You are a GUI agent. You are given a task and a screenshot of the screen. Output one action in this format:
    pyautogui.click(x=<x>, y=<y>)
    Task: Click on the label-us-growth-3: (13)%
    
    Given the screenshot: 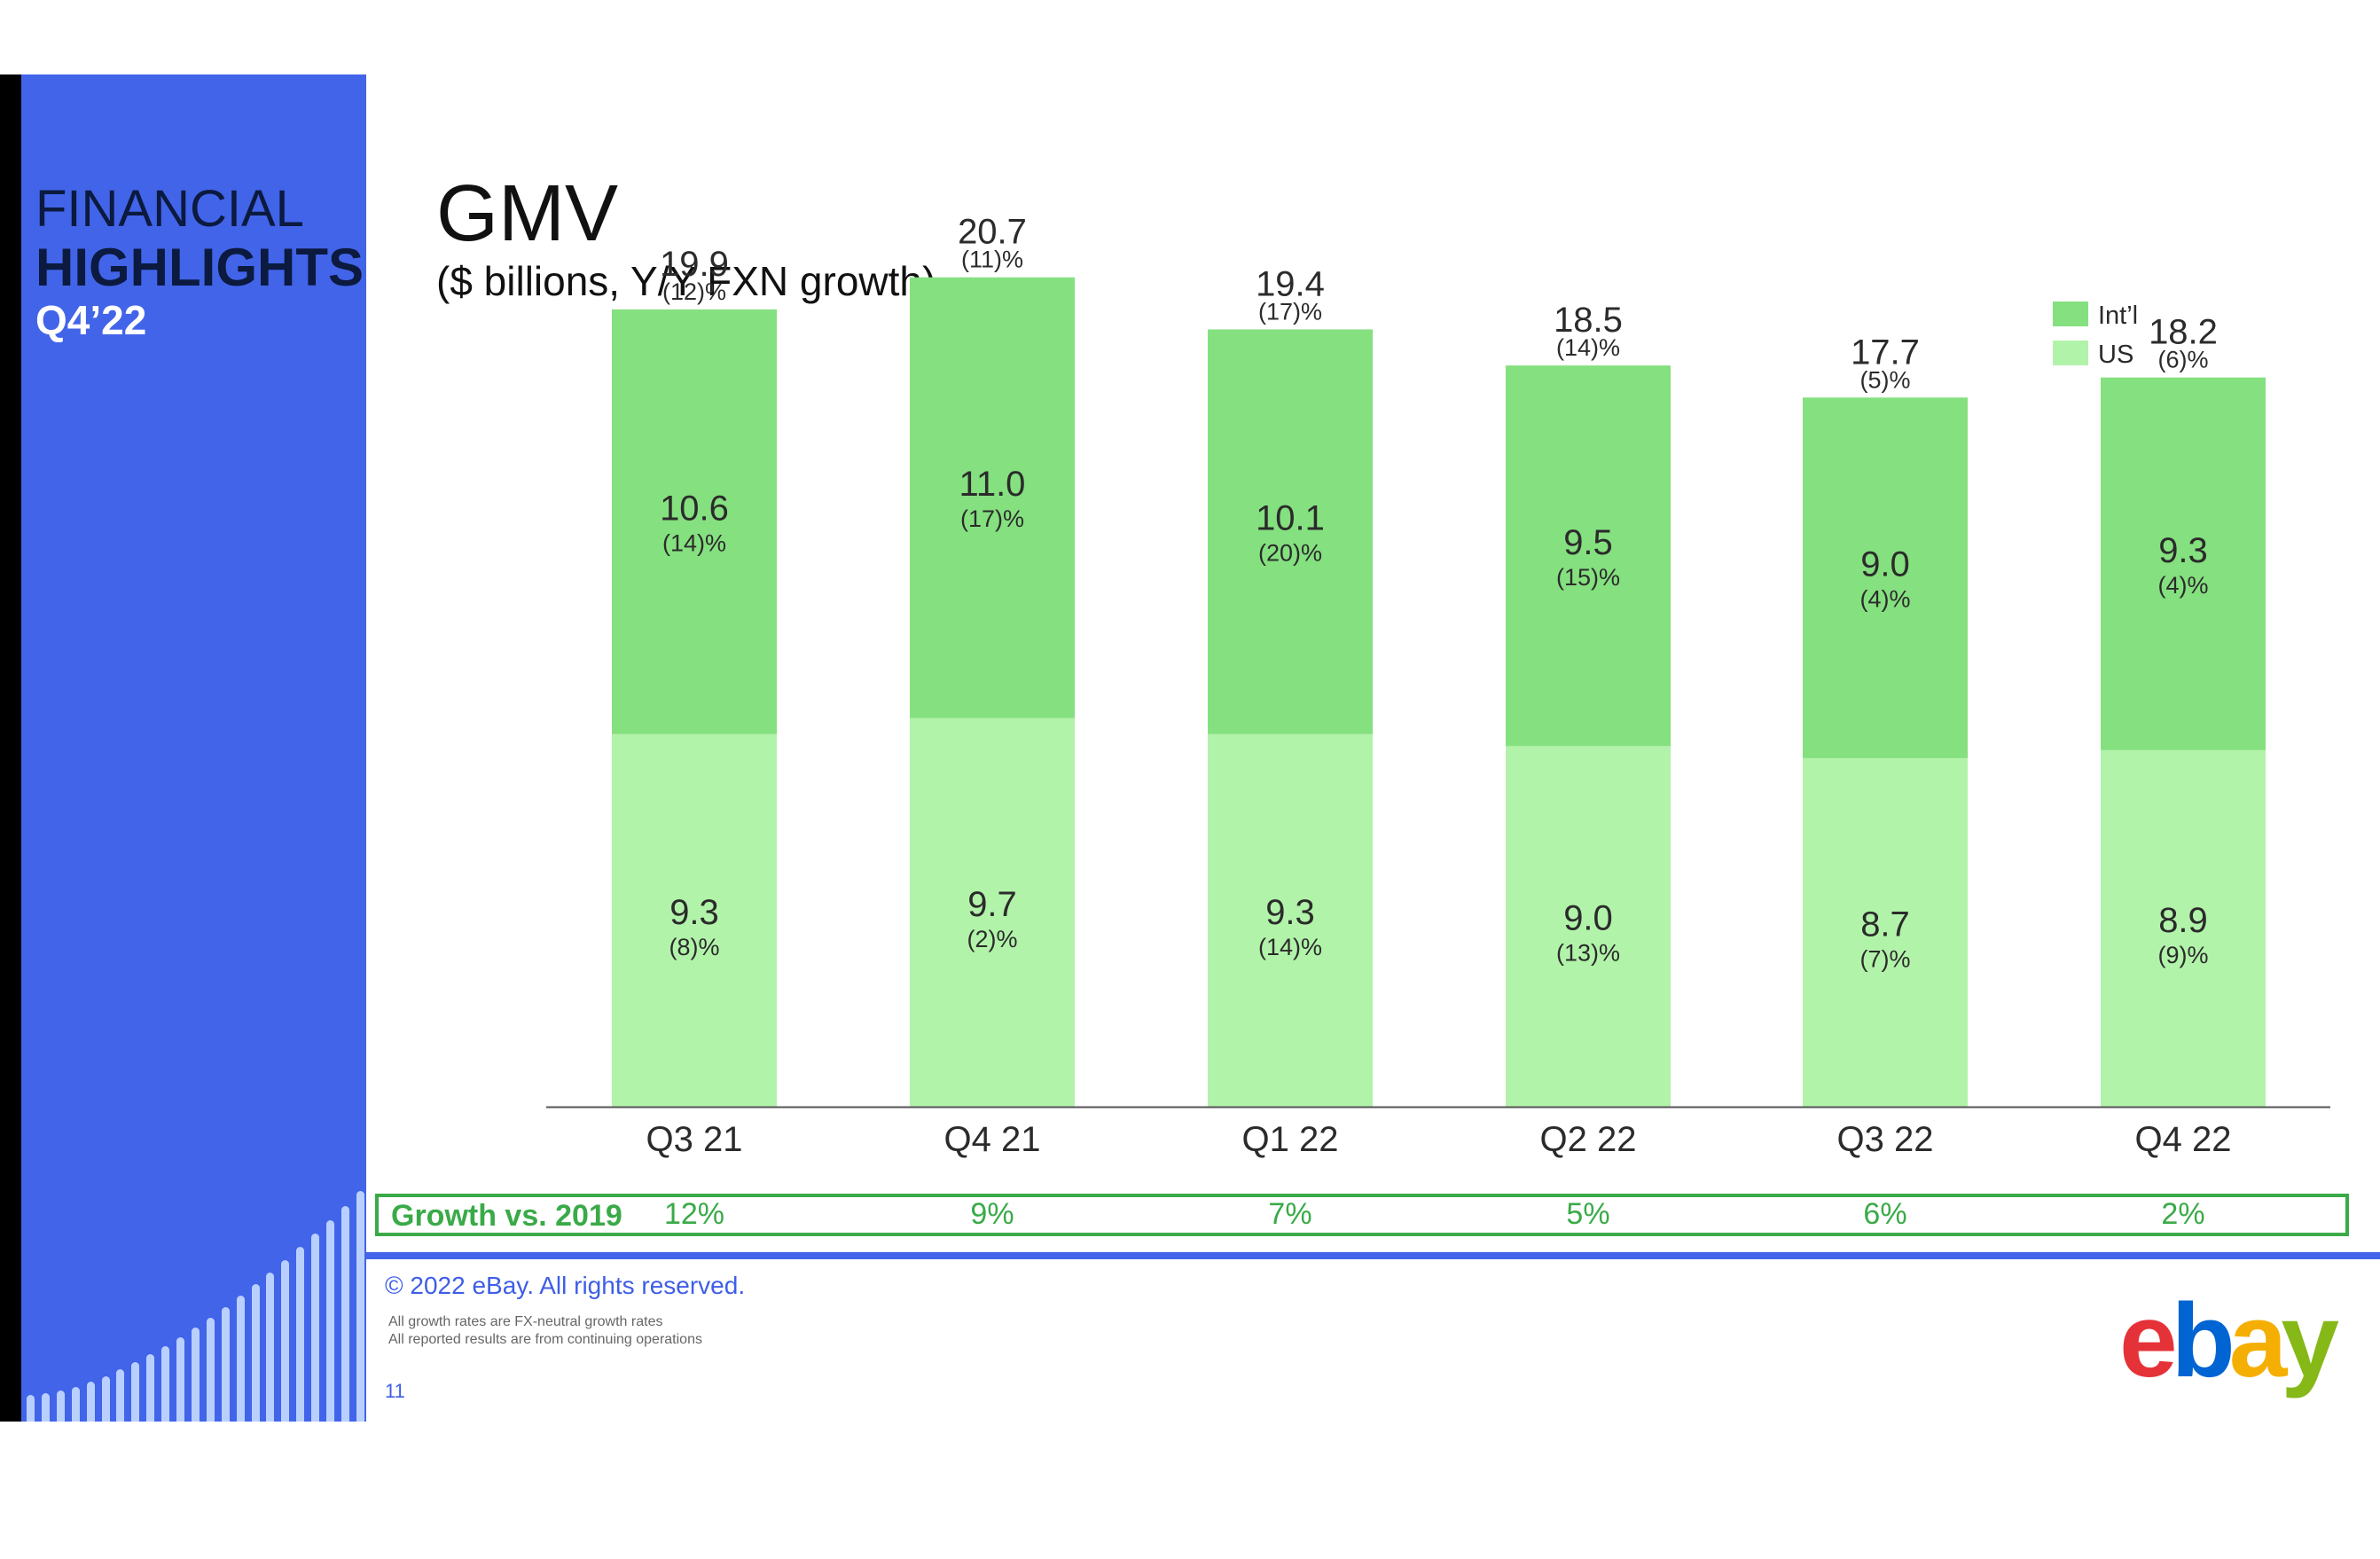 What is the action you would take?
    pyautogui.click(x=1588, y=953)
    